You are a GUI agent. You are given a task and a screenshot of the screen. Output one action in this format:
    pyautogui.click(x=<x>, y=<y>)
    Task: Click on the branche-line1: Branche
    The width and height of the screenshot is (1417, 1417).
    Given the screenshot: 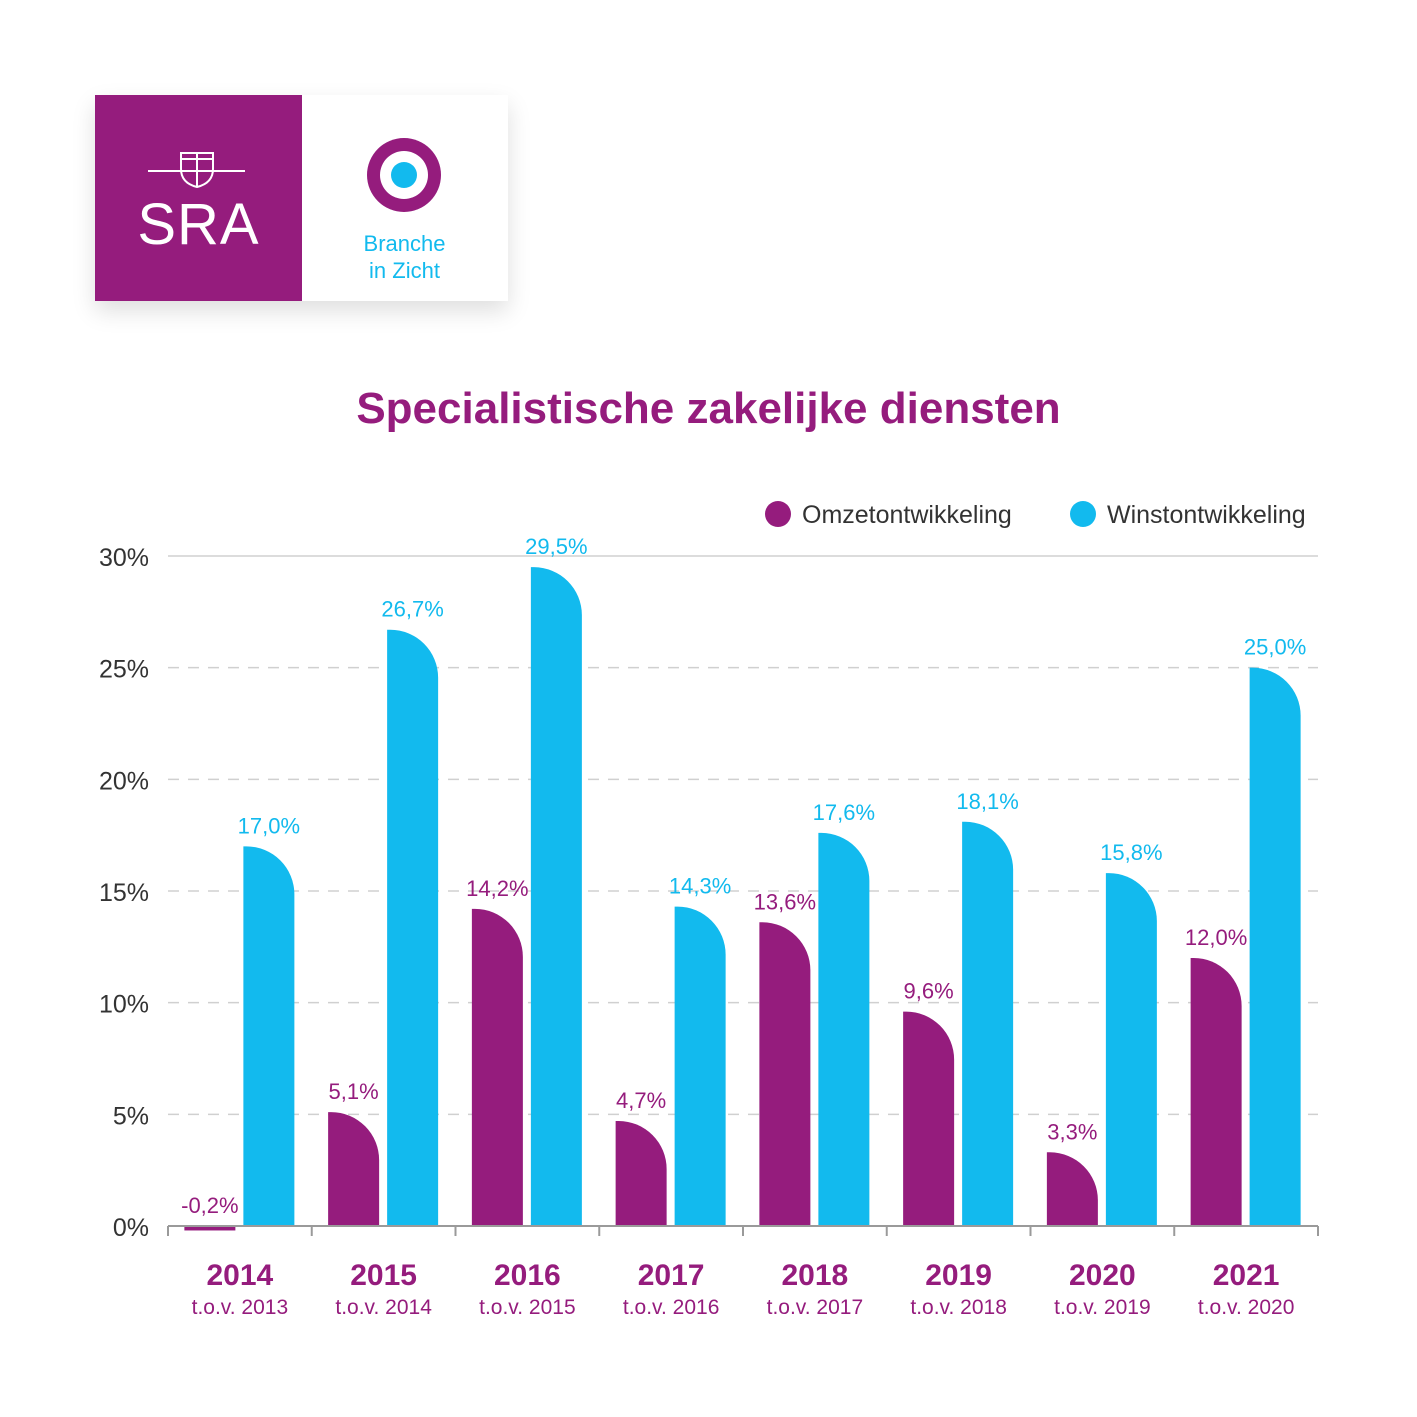 What is the action you would take?
    pyautogui.click(x=404, y=243)
    